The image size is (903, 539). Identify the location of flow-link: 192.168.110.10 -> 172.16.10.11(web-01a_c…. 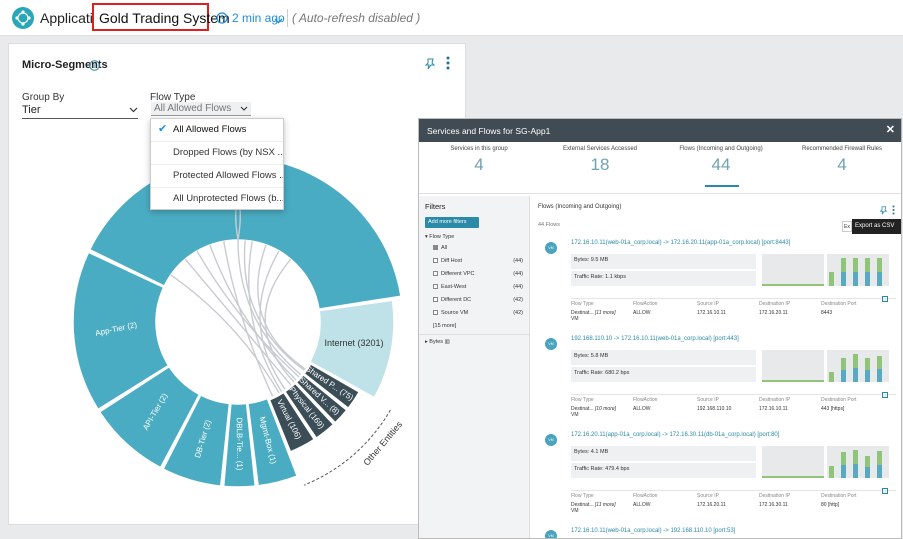
(655, 339).